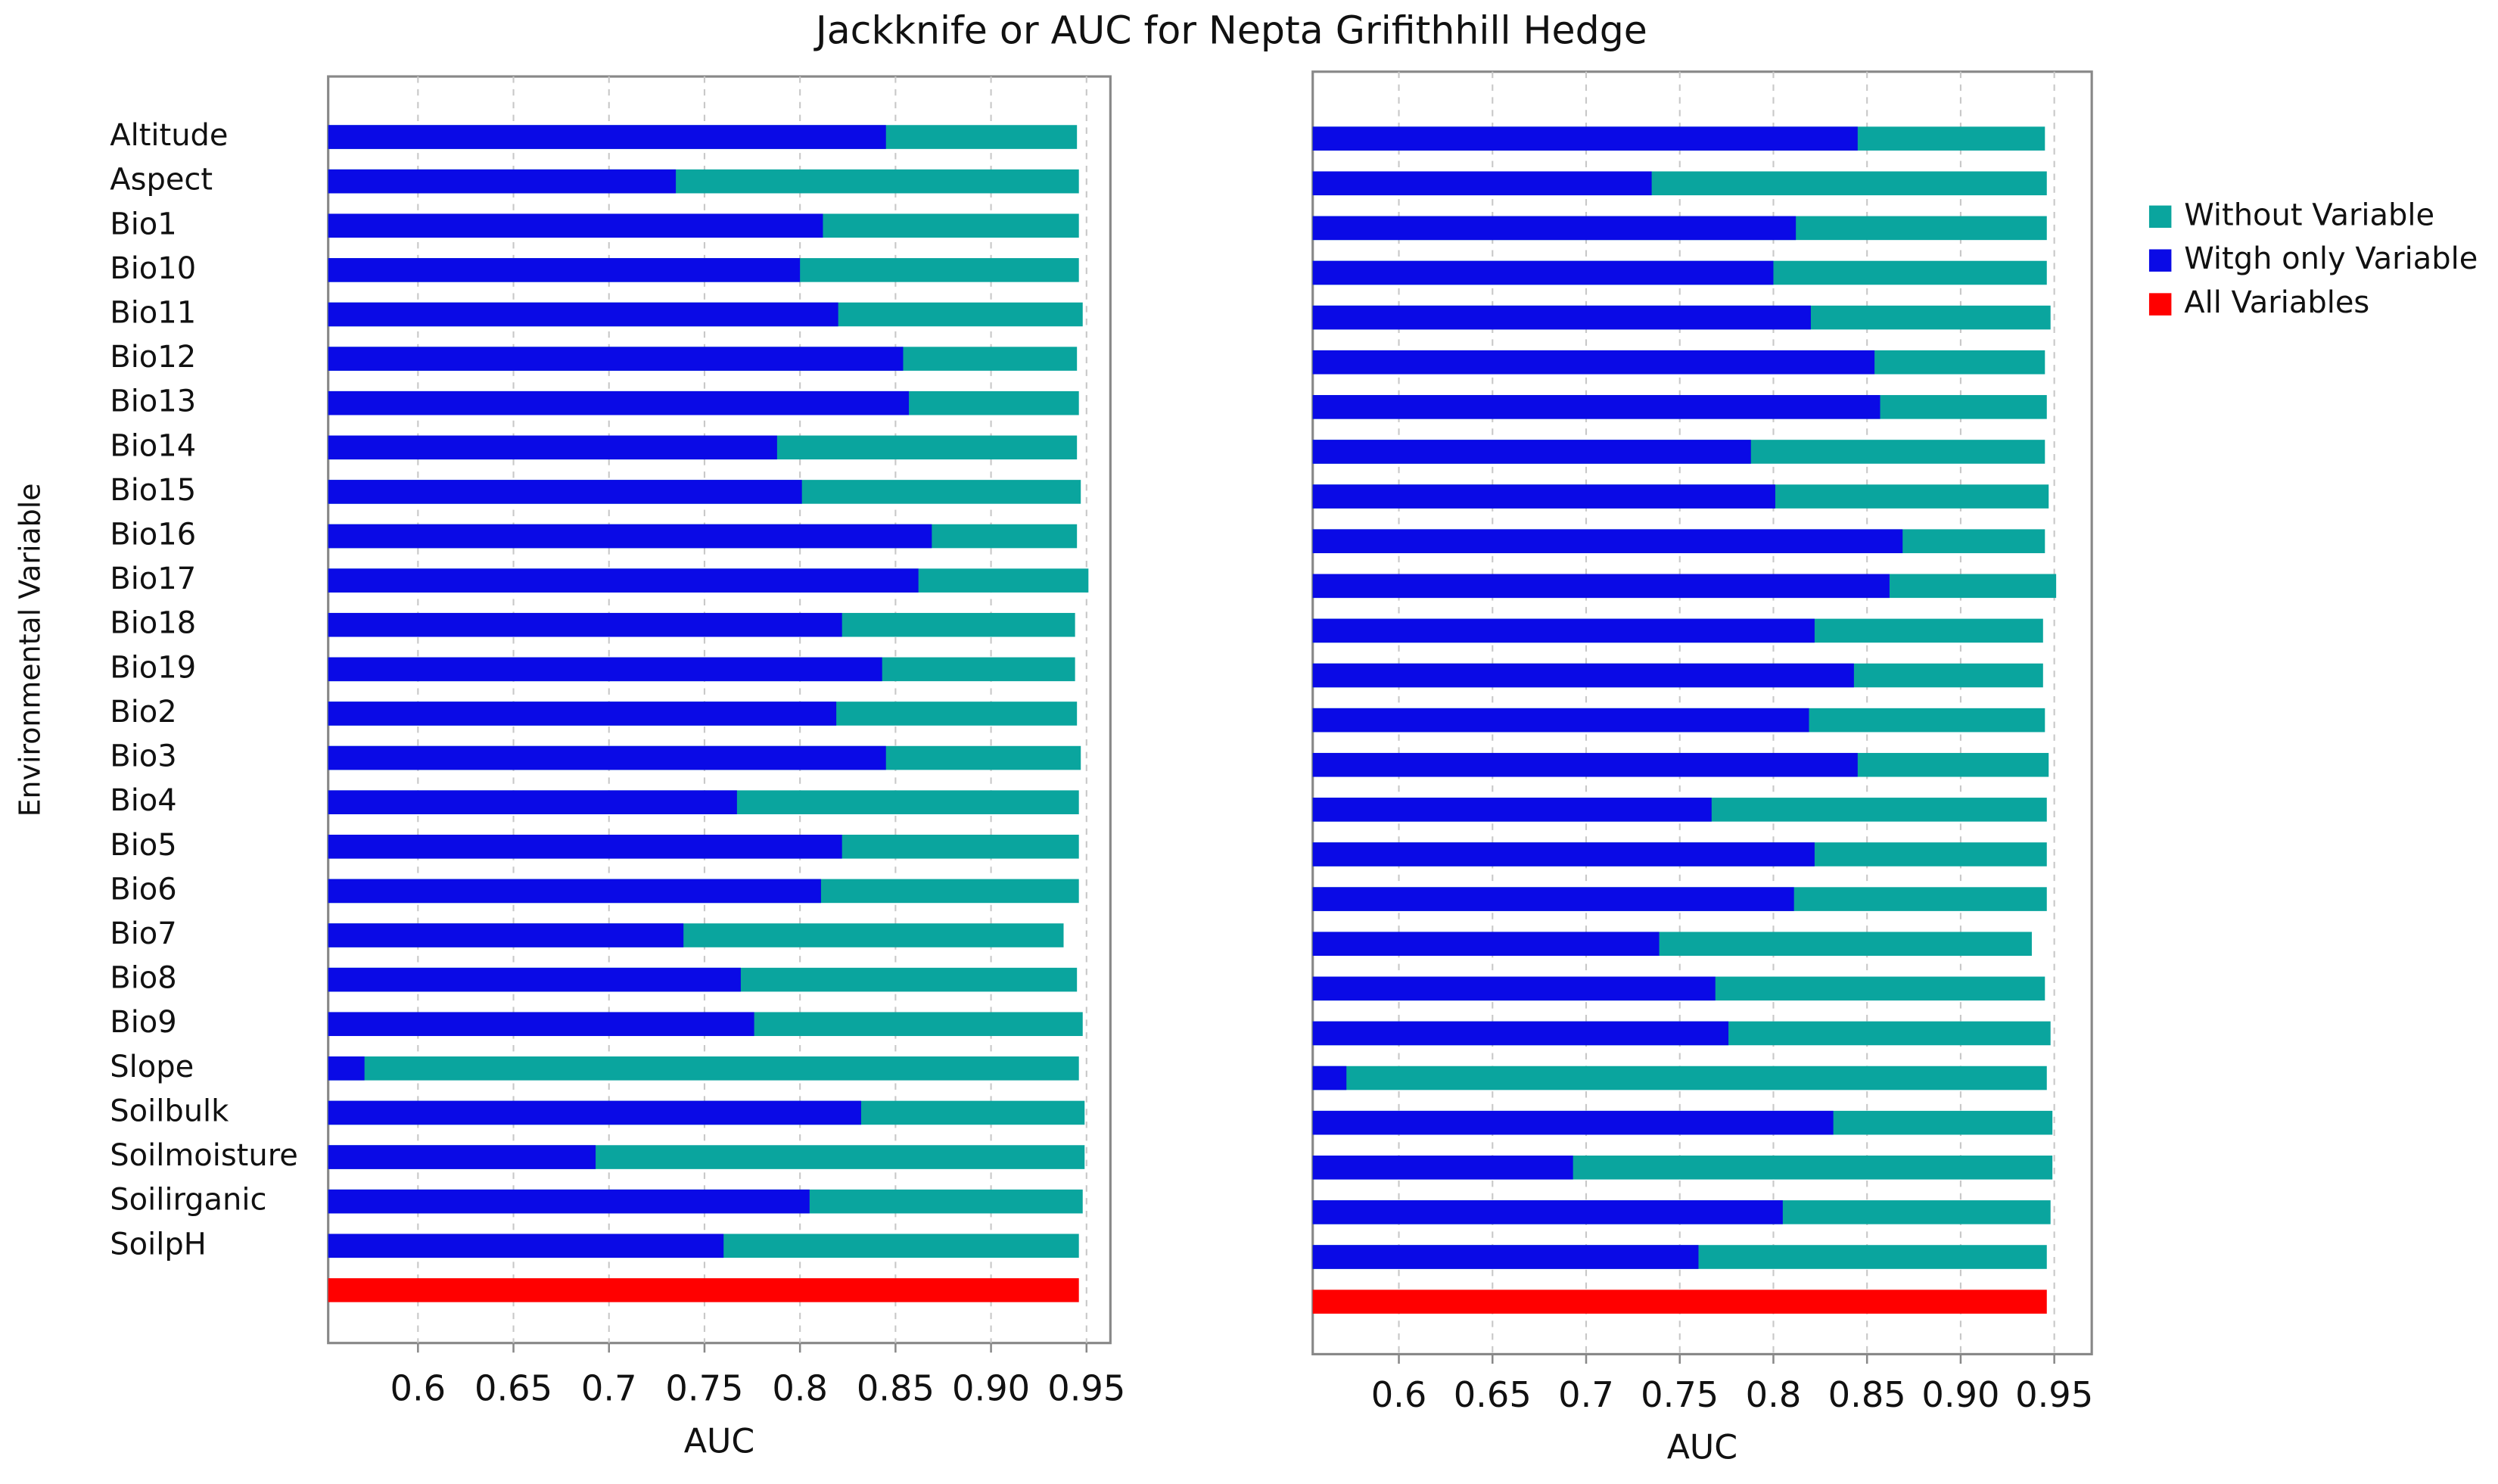 The width and height of the screenshot is (2498, 1484). Describe the element at coordinates (169, 135) in the screenshot. I see `y-tick-label: Altitude` at that location.